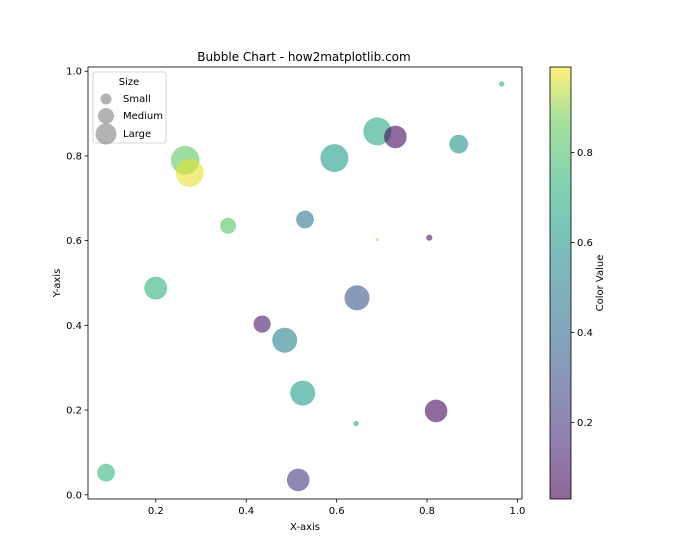 This screenshot has height=560, width=700. I want to click on legend-entry-large: Large, so click(137, 134).